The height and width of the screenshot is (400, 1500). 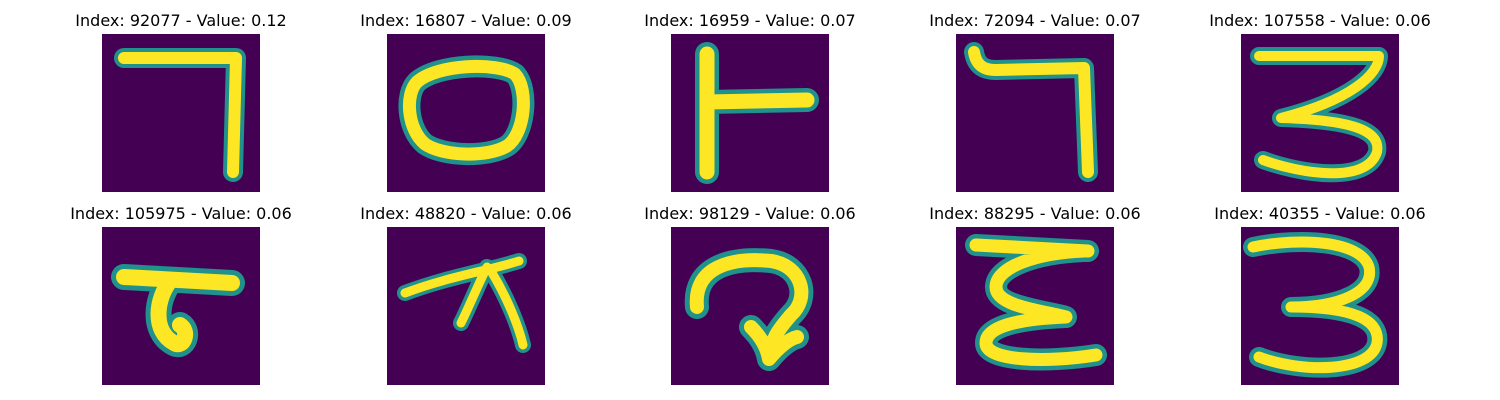 I want to click on panel-title: Index: 92077 - Value: 0.12, so click(x=181, y=21).